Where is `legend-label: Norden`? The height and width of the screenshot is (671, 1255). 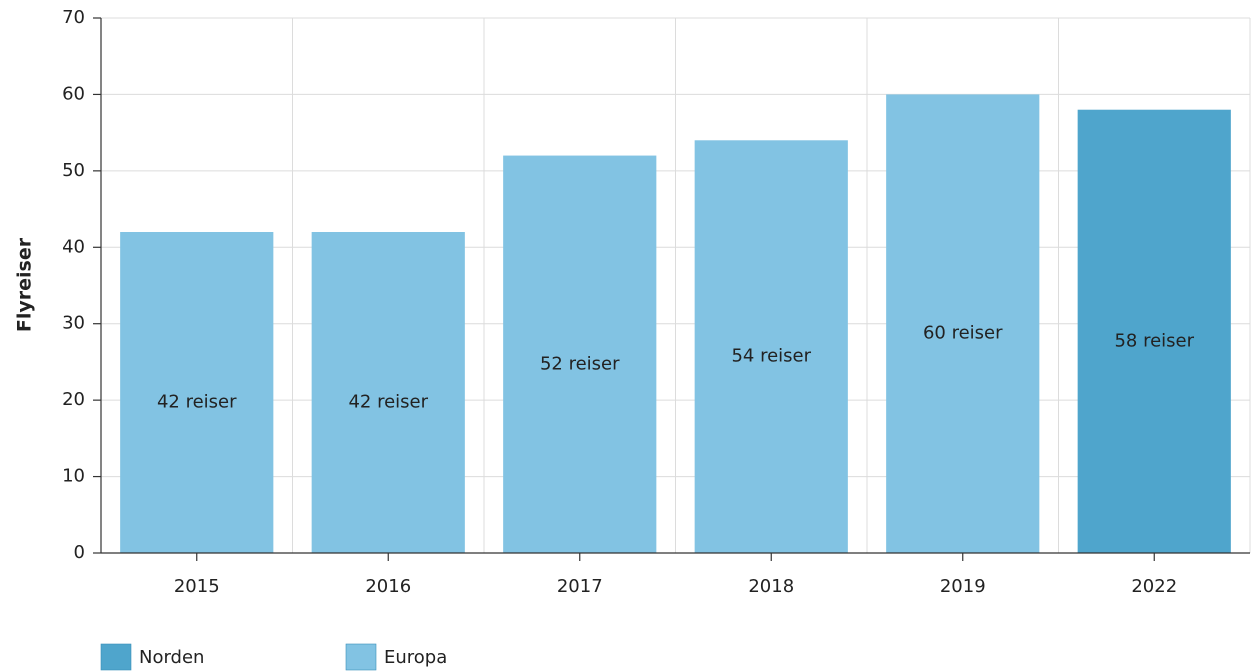
legend-label: Norden is located at coordinates (171, 657).